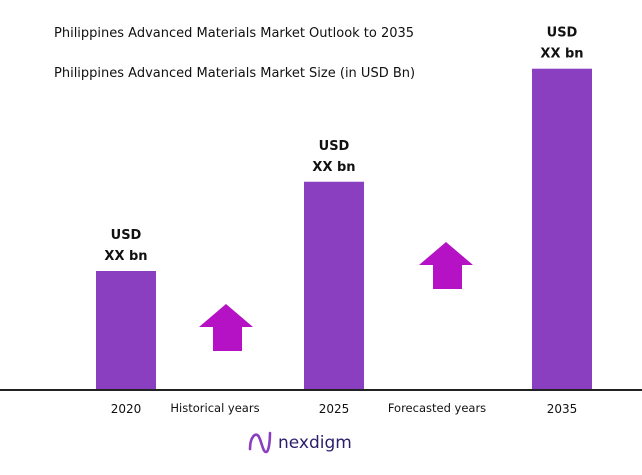  Describe the element at coordinates (126, 330) in the screenshot. I see `bar-2020` at that location.